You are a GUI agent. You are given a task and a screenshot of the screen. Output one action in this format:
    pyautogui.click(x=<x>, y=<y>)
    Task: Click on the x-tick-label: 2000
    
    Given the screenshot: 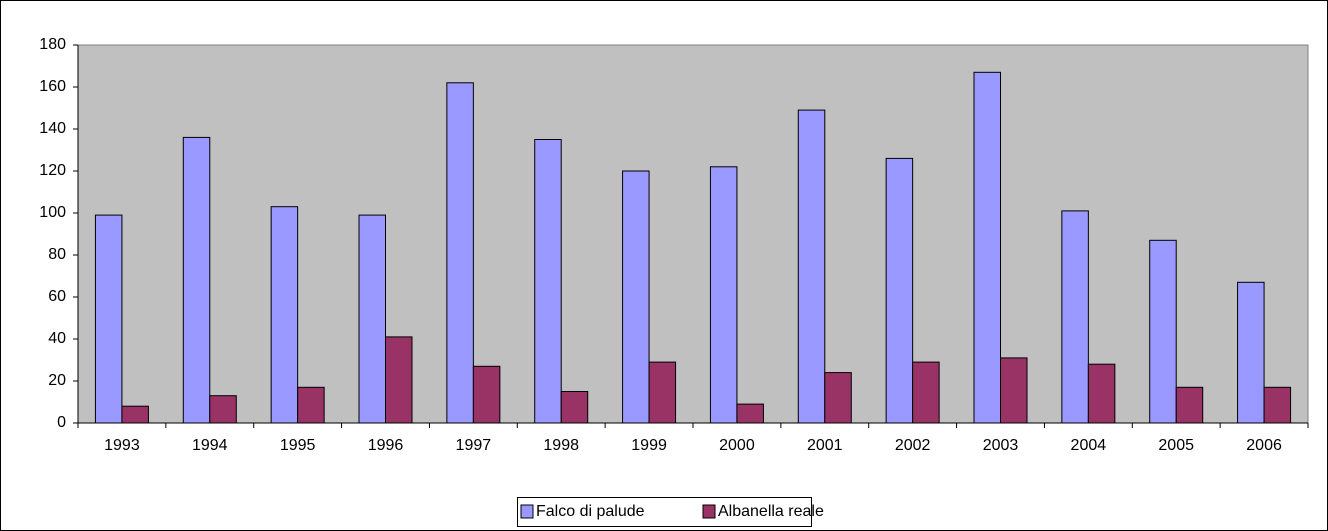 What is the action you would take?
    pyautogui.click(x=737, y=445)
    